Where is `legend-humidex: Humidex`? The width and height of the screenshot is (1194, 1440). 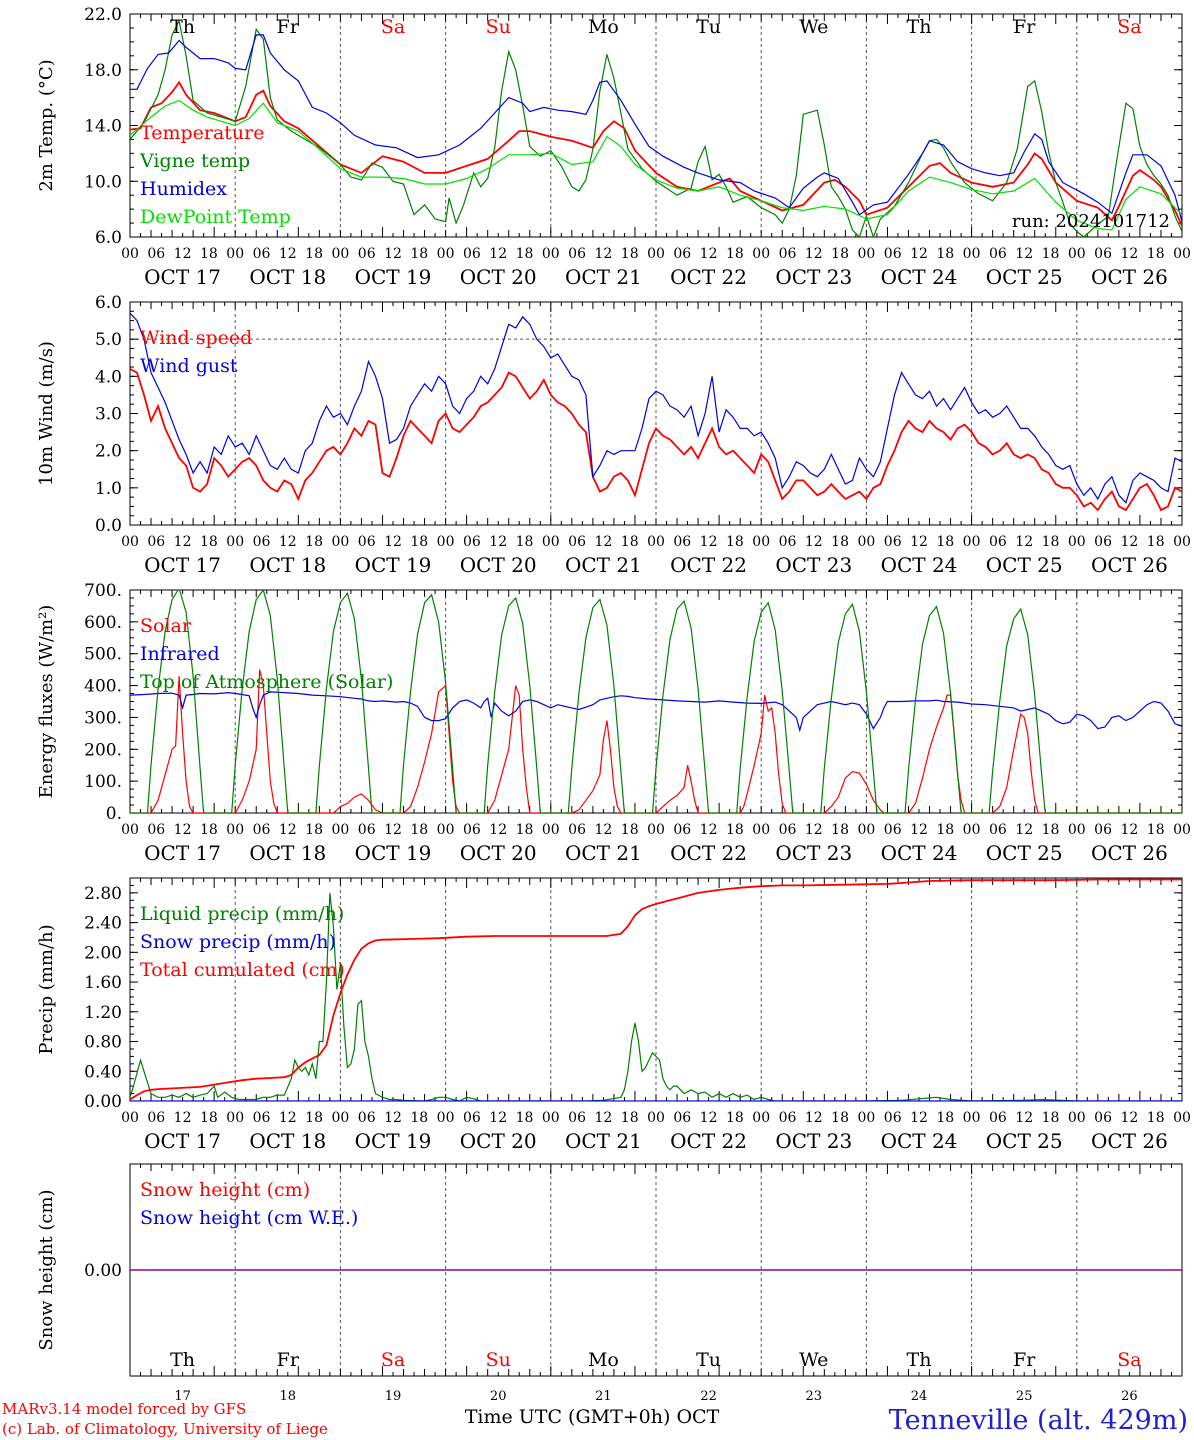
legend-humidex: Humidex is located at coordinates (183, 189).